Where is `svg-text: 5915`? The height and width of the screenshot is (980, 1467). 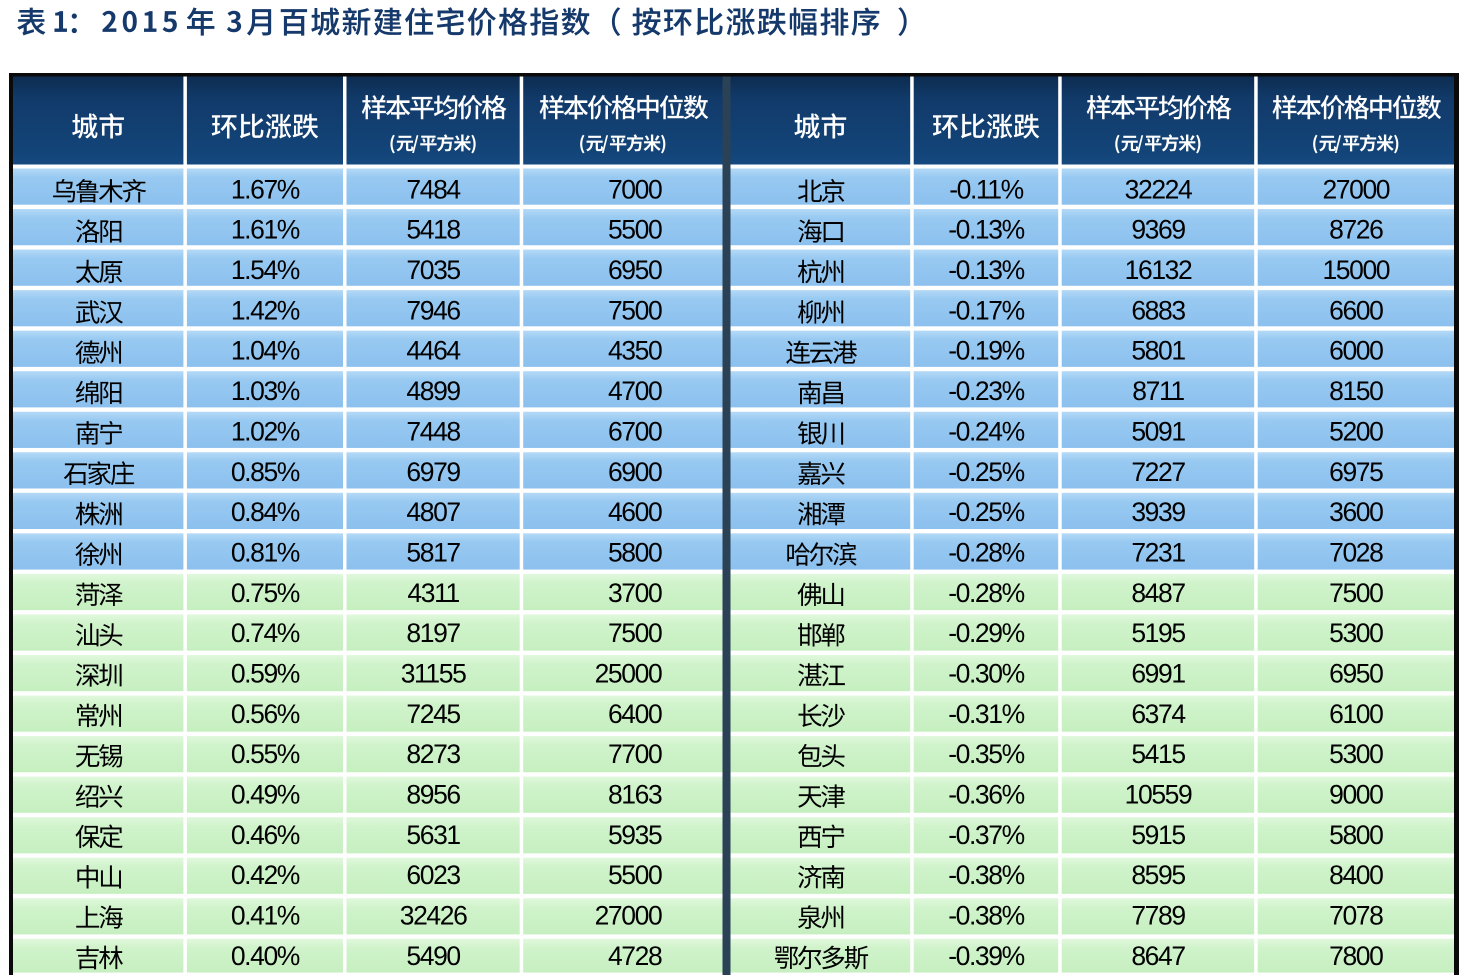
svg-text: 5915 is located at coordinates (1158, 835).